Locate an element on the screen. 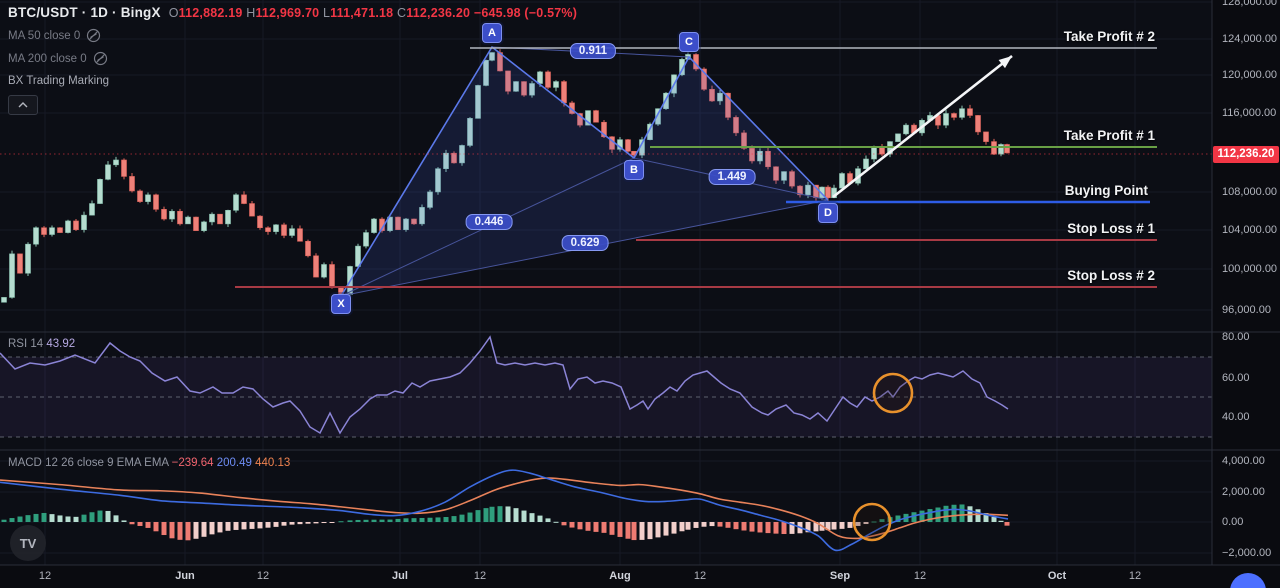 The height and width of the screenshot is (588, 1280). chevron-up-icon is located at coordinates (23, 105).